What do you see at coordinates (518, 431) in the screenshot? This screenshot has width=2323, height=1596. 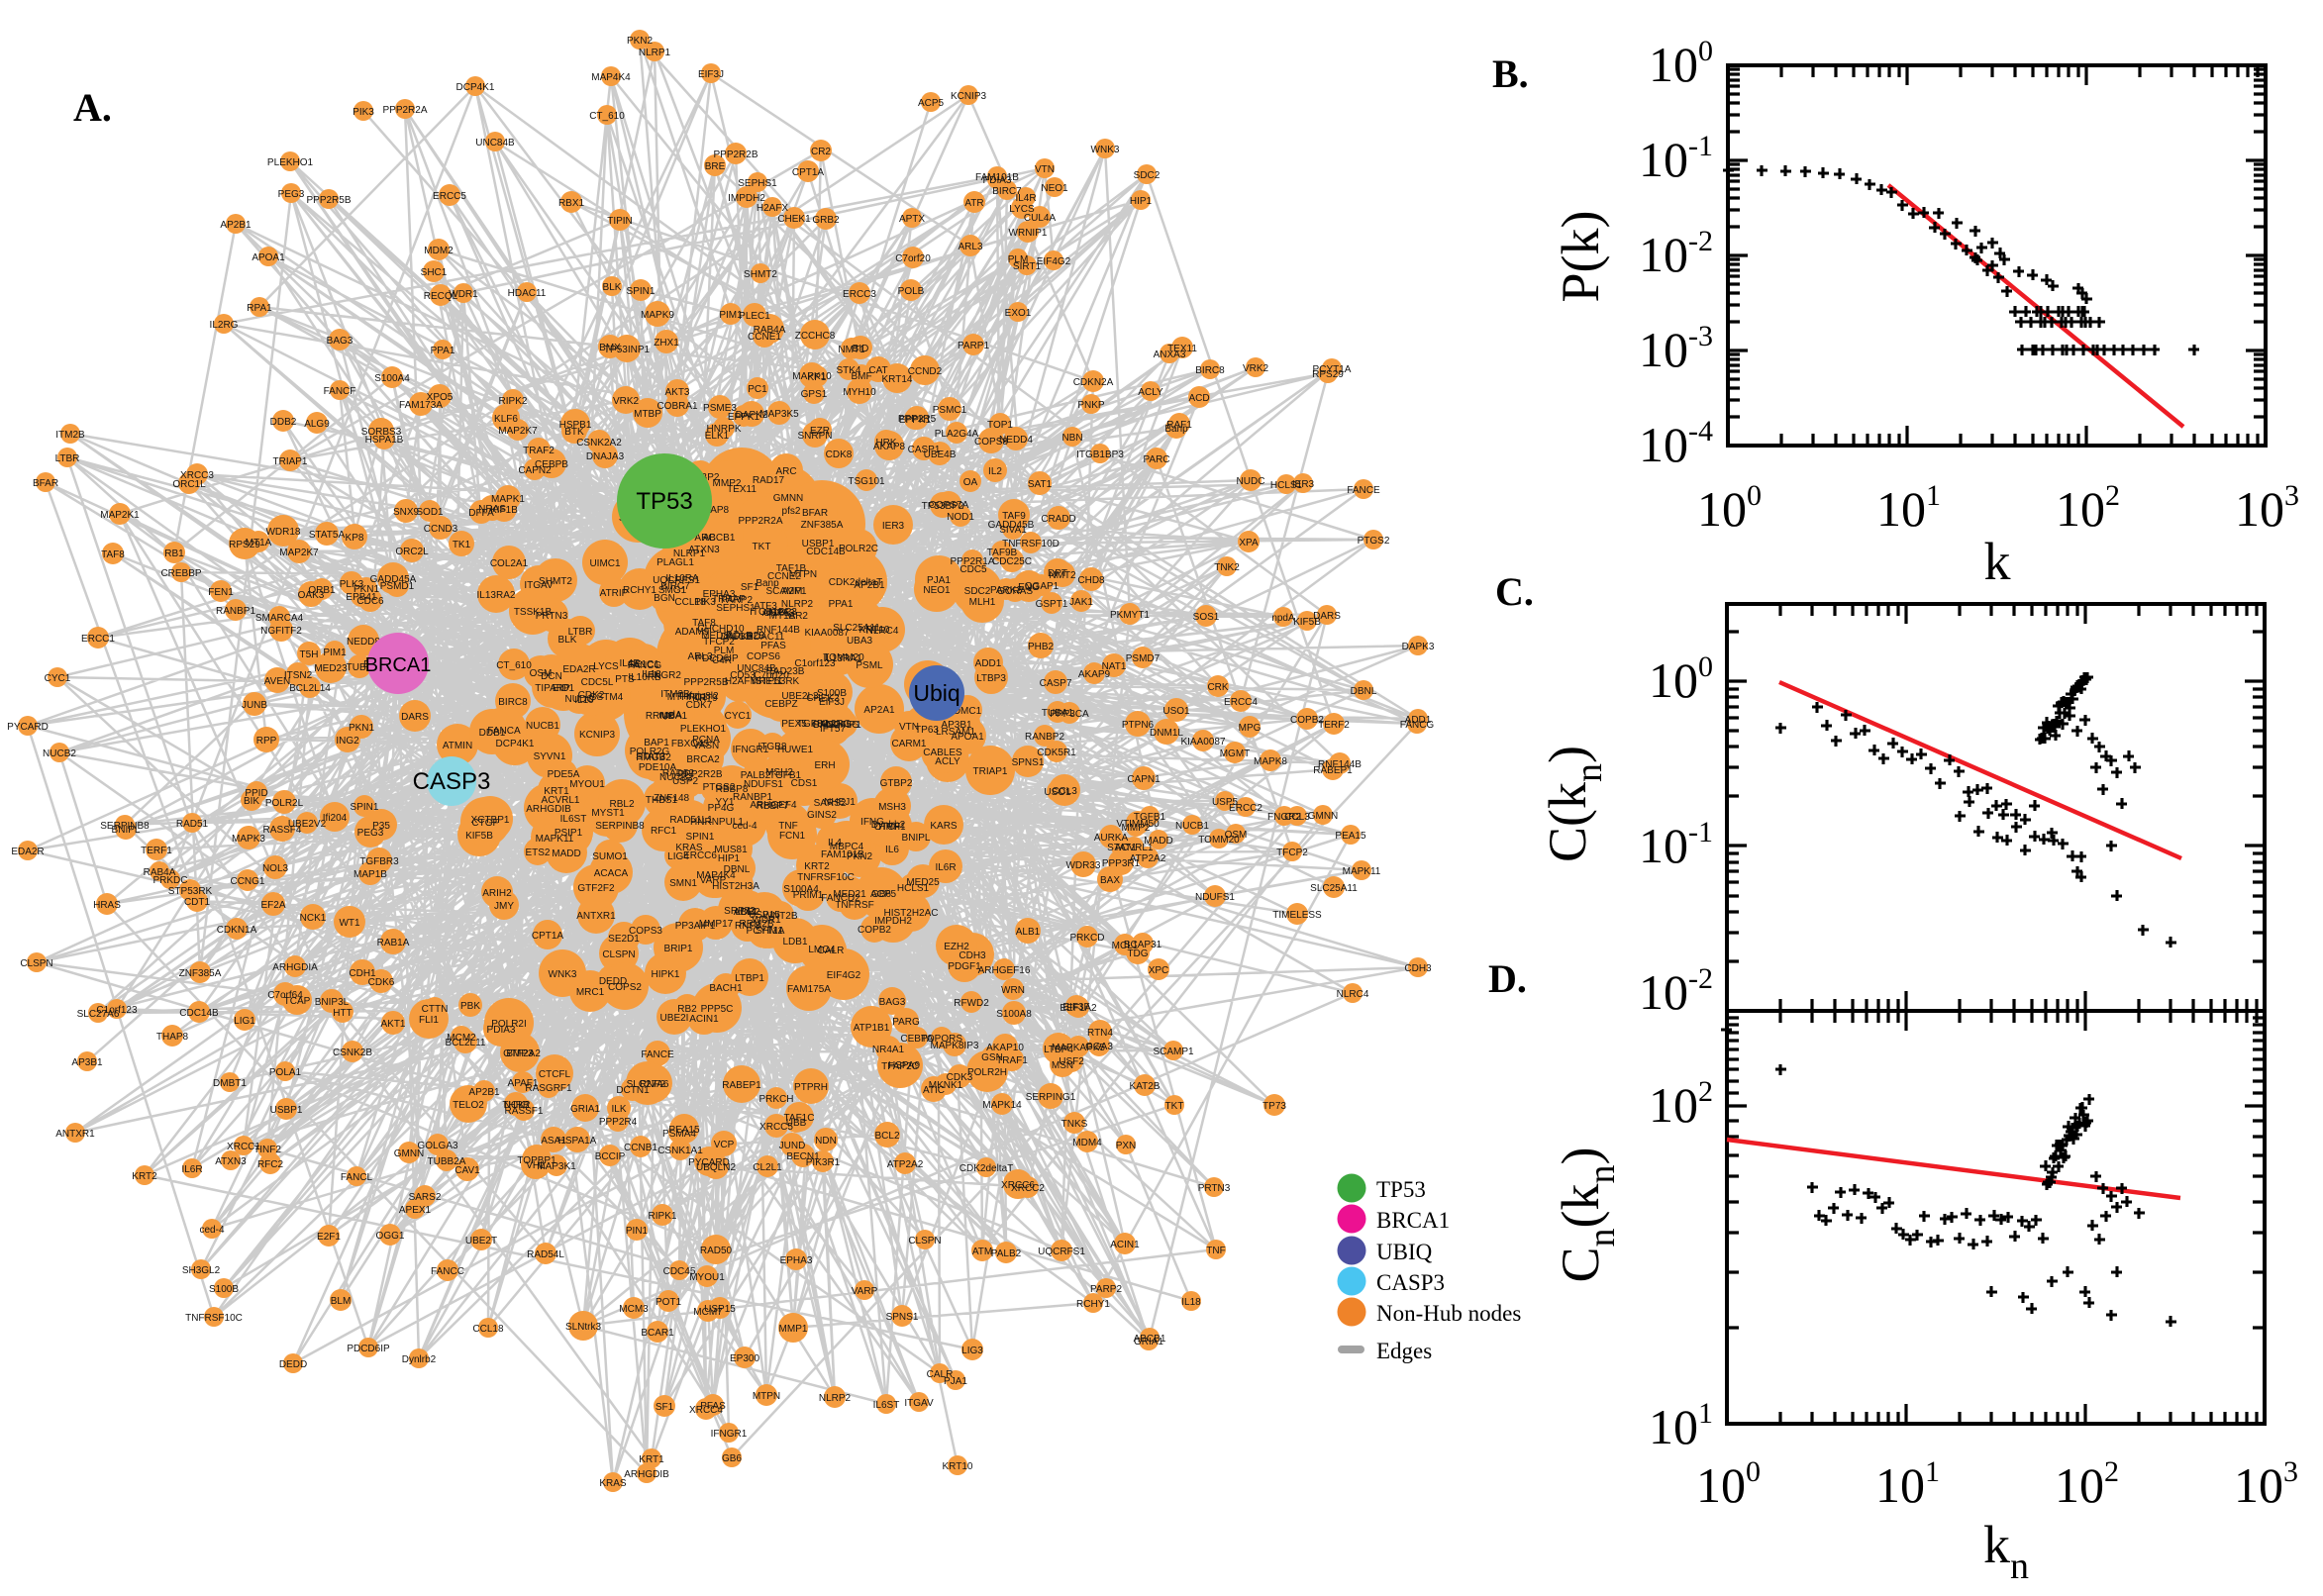 I see `svg-text: MAP2K7` at bounding box center [518, 431].